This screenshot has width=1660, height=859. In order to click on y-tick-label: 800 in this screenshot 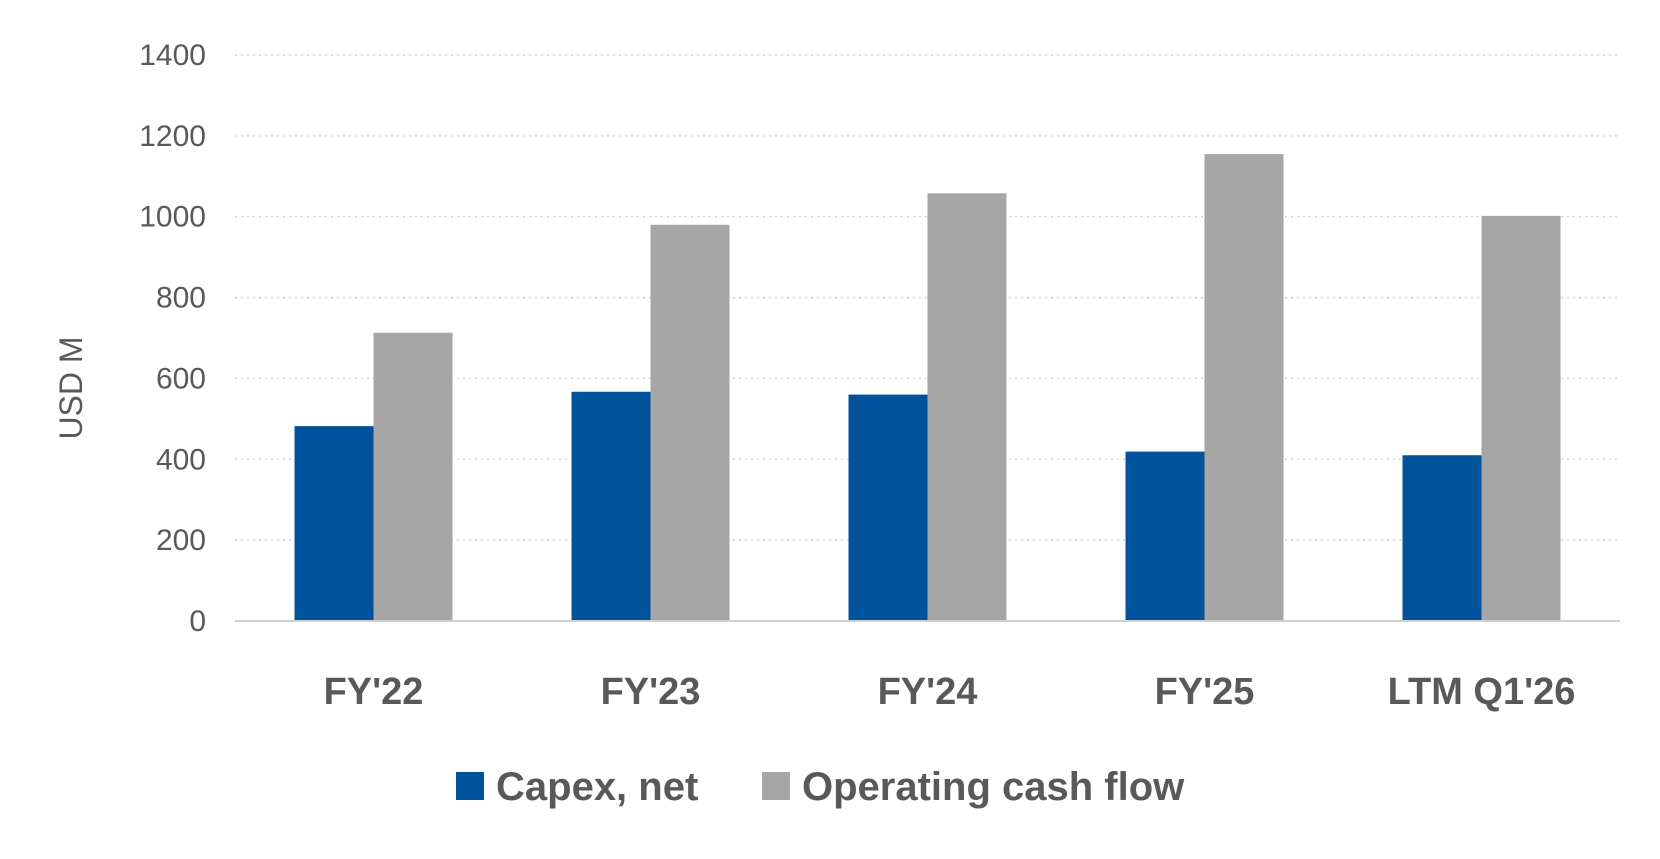, I will do `click(181, 298)`.